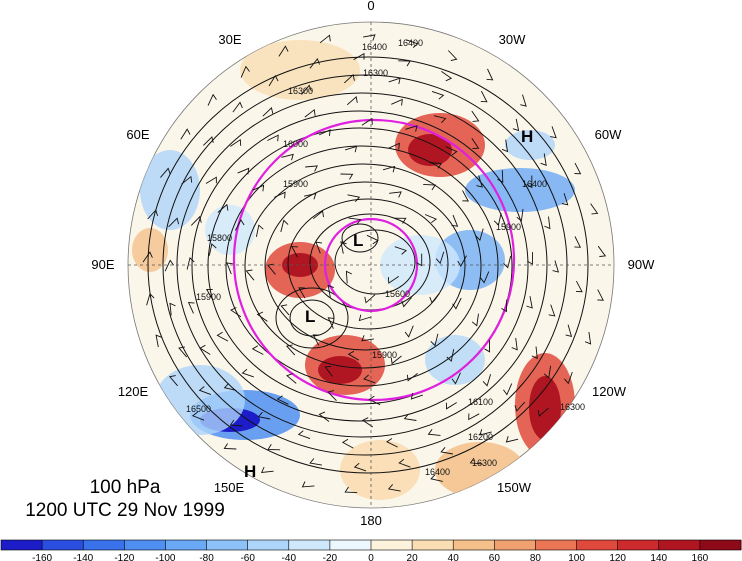  Describe the element at coordinates (289, 557) in the screenshot. I see `colorbar-tick-label: -40` at that location.